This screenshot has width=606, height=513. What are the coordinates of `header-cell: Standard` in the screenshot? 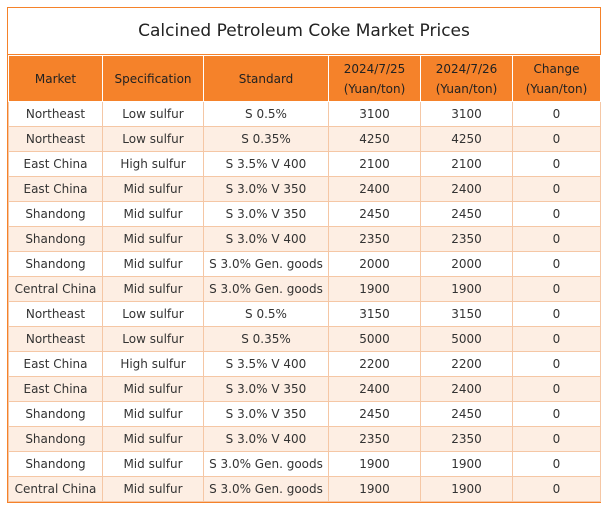 It's located at (266, 78).